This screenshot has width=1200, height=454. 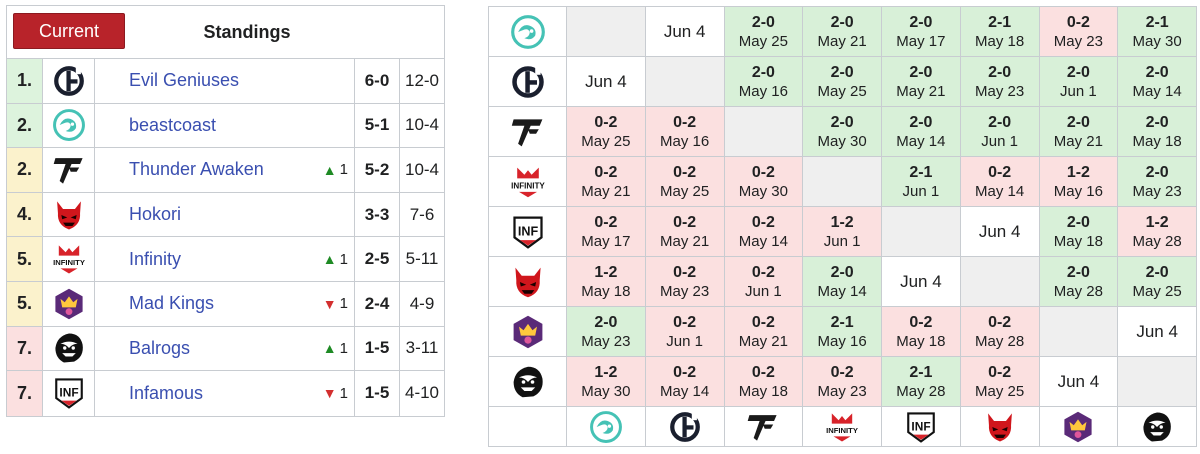 What do you see at coordinates (25, 393) in the screenshot?
I see `rank-cell: 7.` at bounding box center [25, 393].